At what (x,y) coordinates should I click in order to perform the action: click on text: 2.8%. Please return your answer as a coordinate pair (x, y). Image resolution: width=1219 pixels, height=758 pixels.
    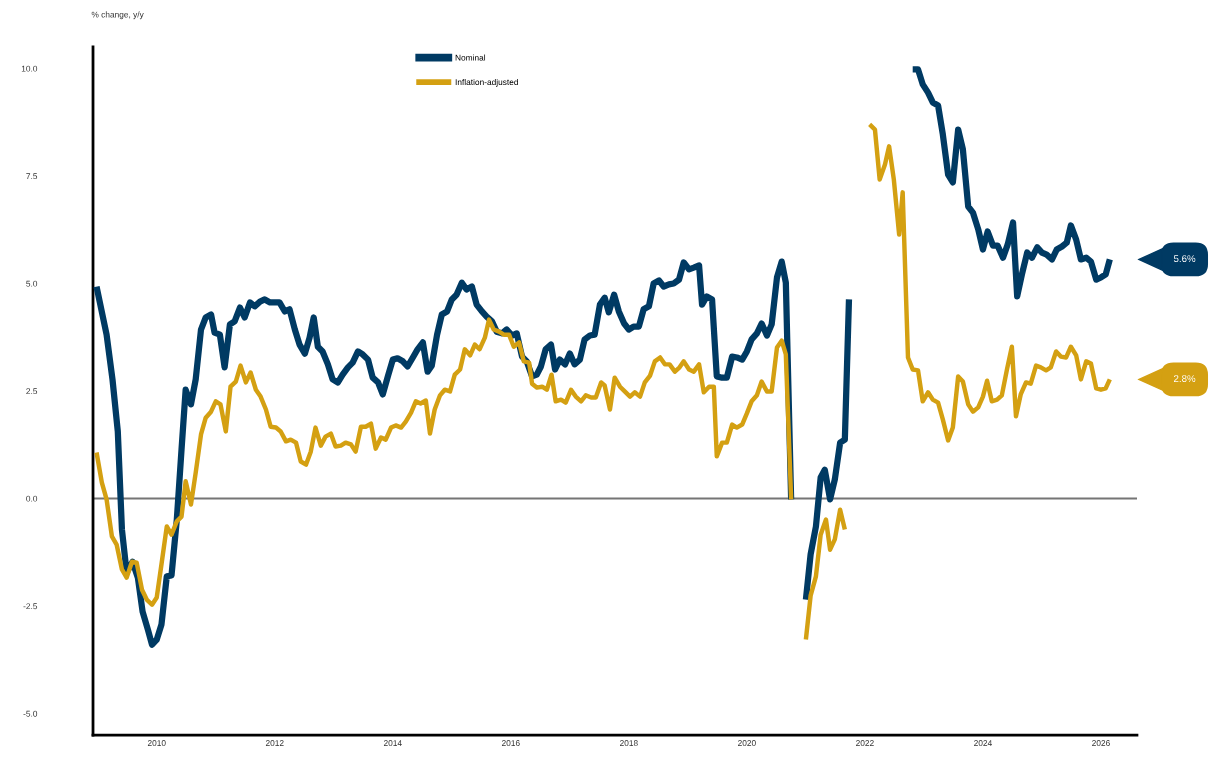
    Looking at the image, I should click on (1184, 379).